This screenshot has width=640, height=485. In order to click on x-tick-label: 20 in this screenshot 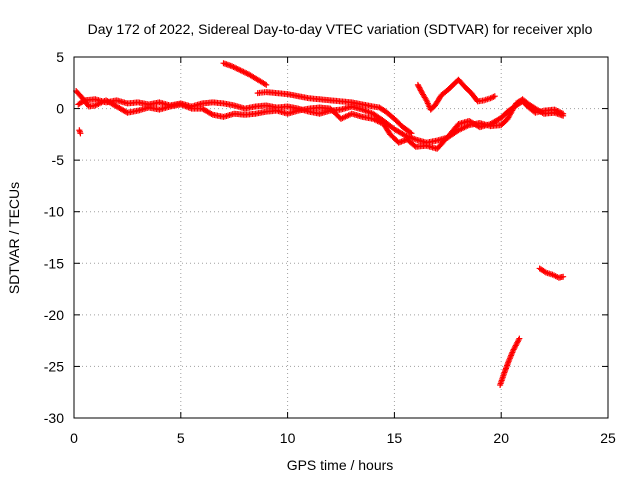, I will do `click(501, 438)`.